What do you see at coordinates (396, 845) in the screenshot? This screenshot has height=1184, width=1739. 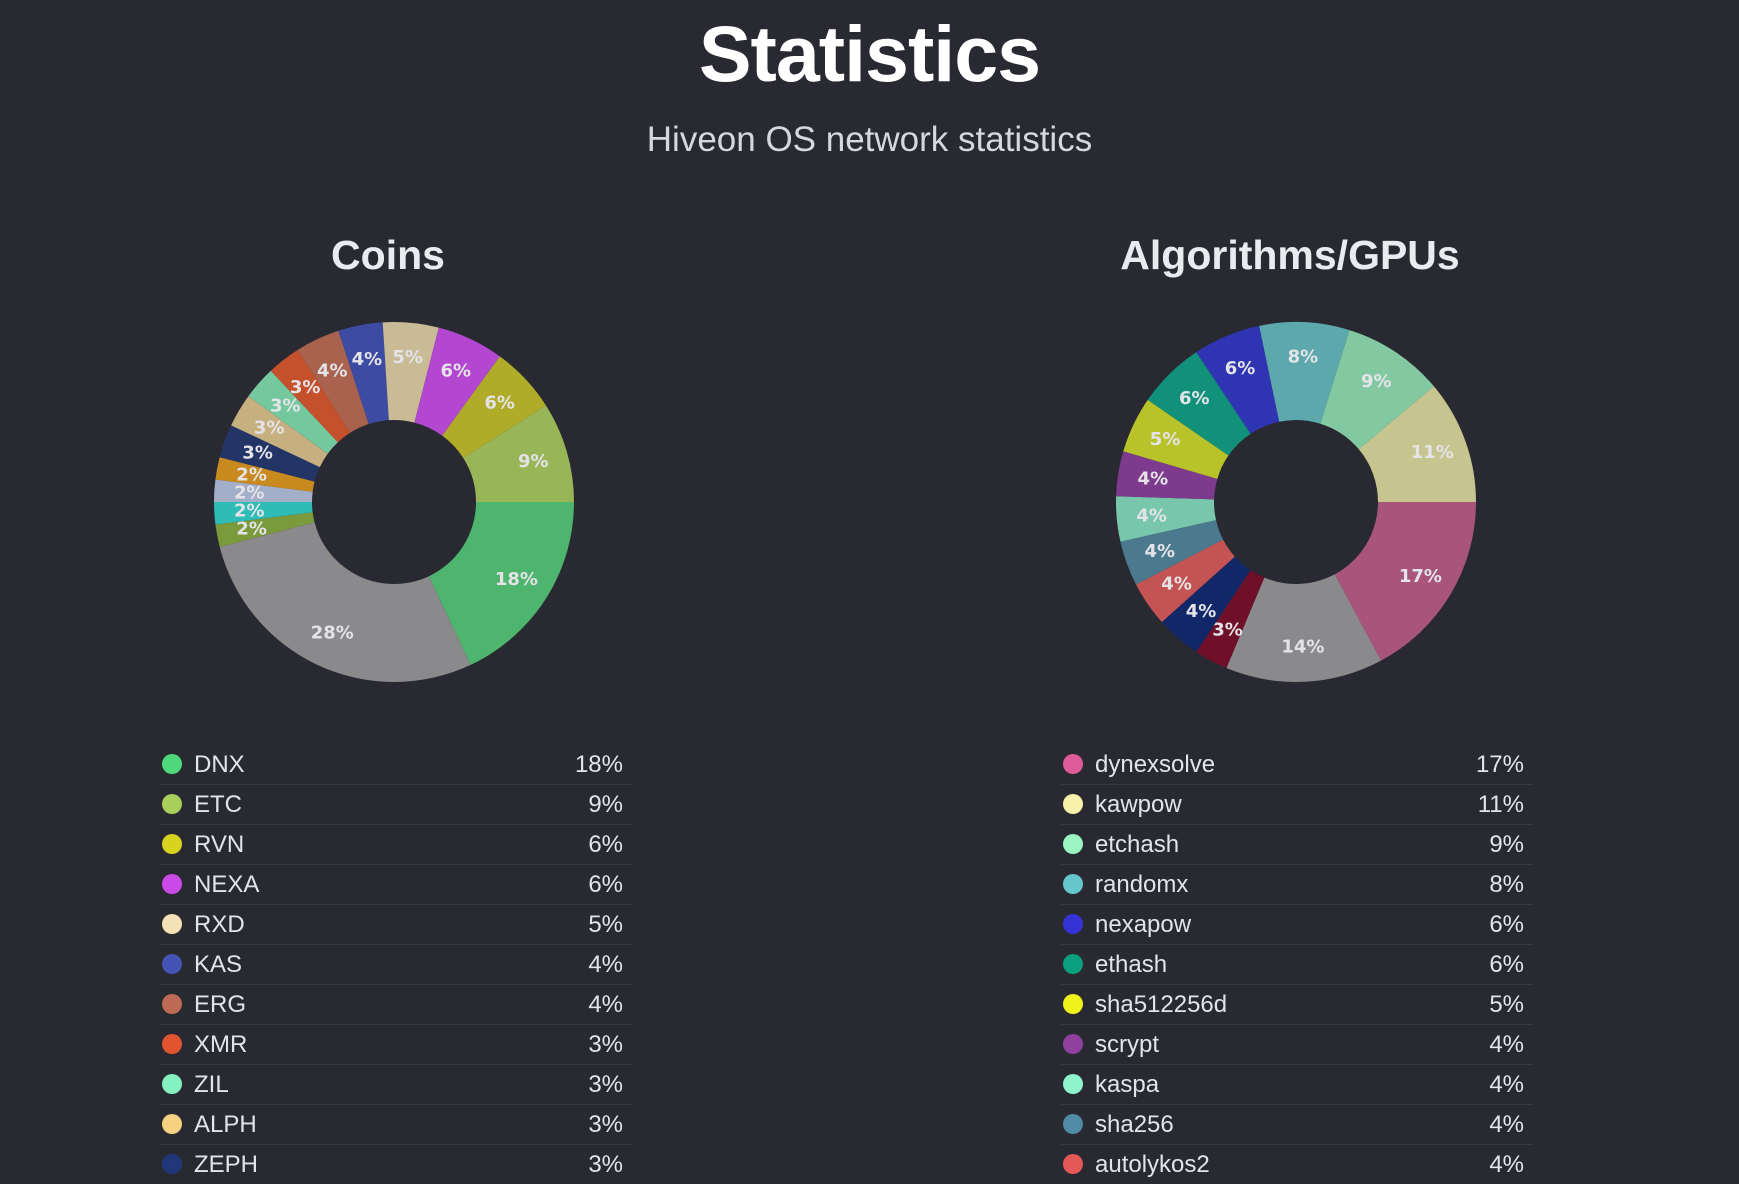 I see `coins-legend-row: RVN 6%` at bounding box center [396, 845].